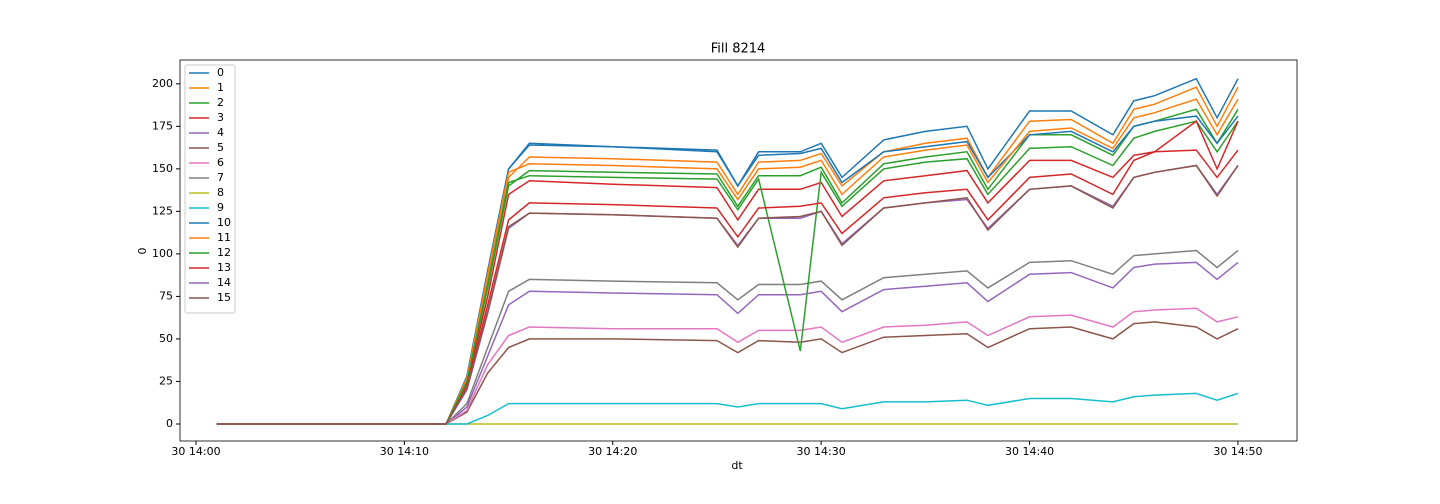  Describe the element at coordinates (220, 117) in the screenshot. I see `legend-label: 3` at that location.